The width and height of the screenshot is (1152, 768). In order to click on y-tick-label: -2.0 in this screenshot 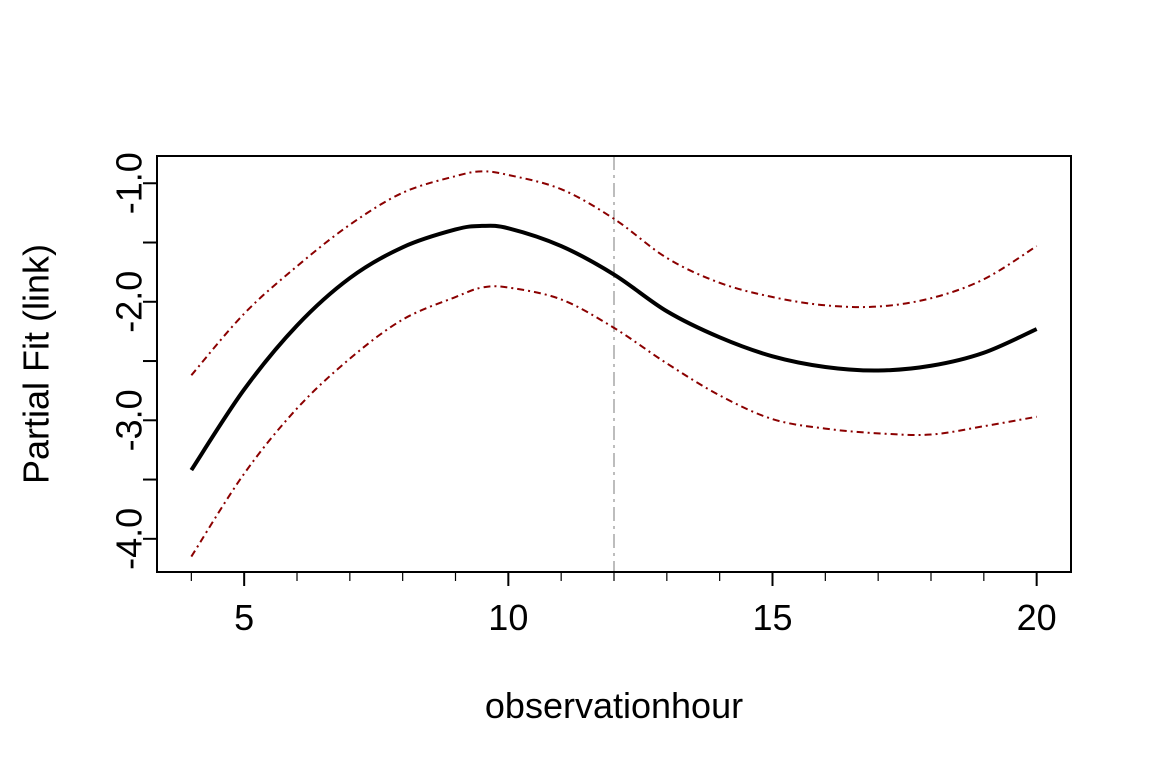, I will do `click(129, 302)`.